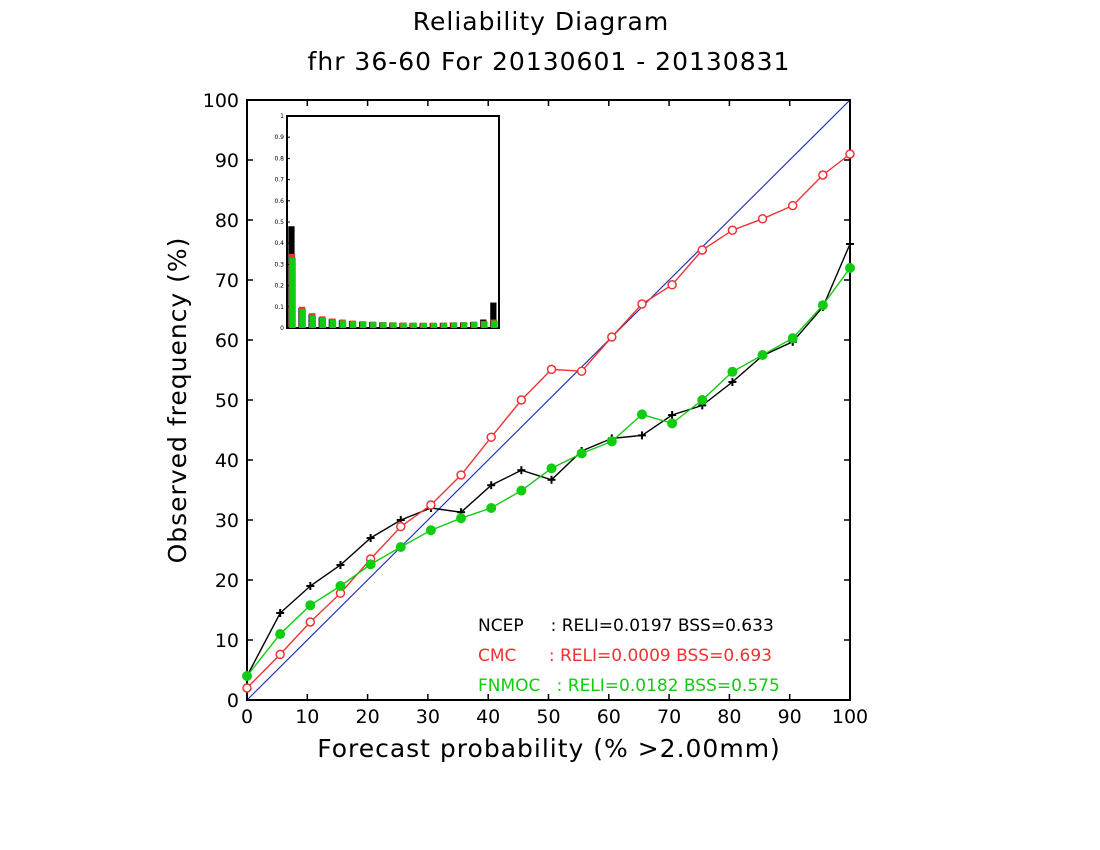 The image size is (1100, 850). I want to click on y-axis-label: Observed frequency (%), so click(177, 400).